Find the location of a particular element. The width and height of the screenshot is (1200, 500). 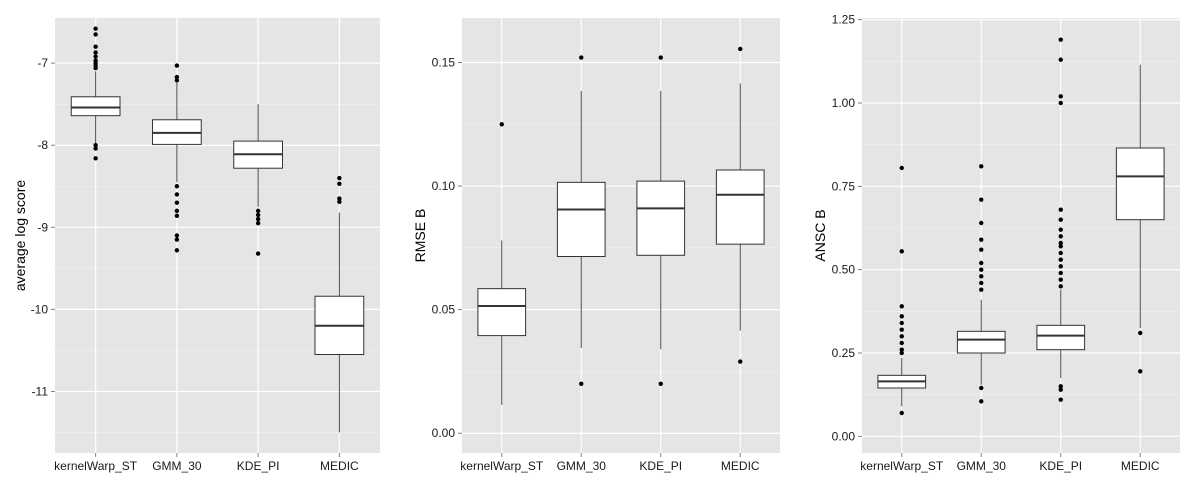

y-axis-title: ANSC B is located at coordinates (820, 235).